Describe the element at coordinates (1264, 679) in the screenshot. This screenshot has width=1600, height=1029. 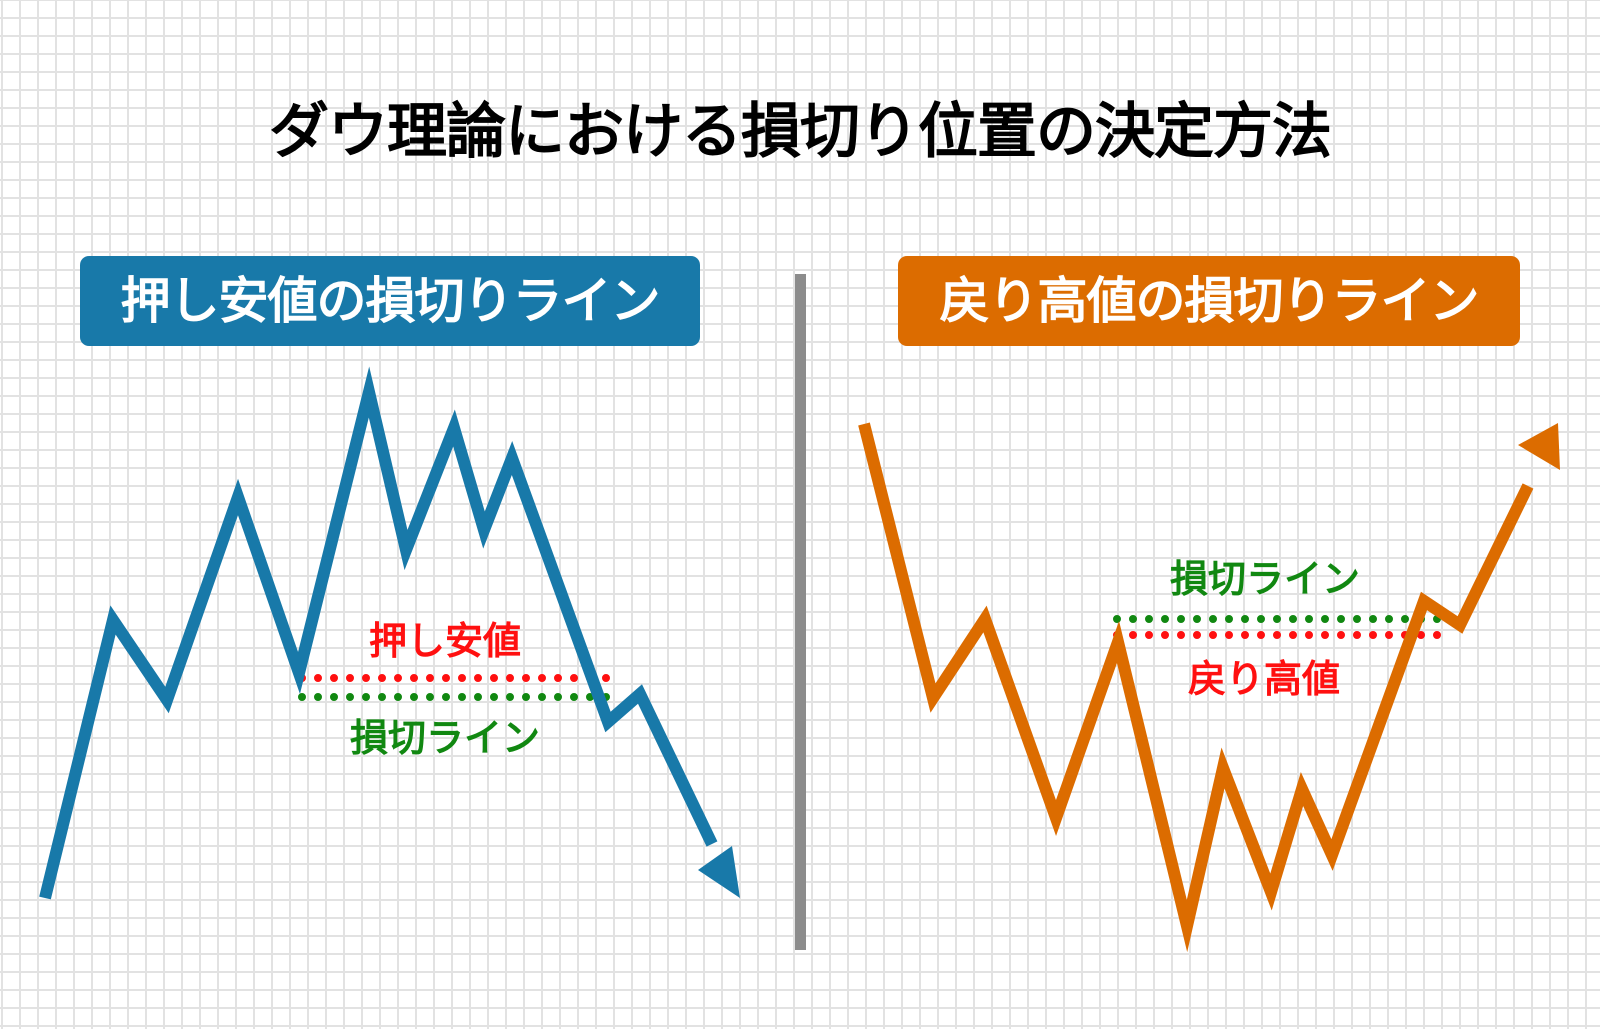
I see `right-price-label: 戻り高値` at that location.